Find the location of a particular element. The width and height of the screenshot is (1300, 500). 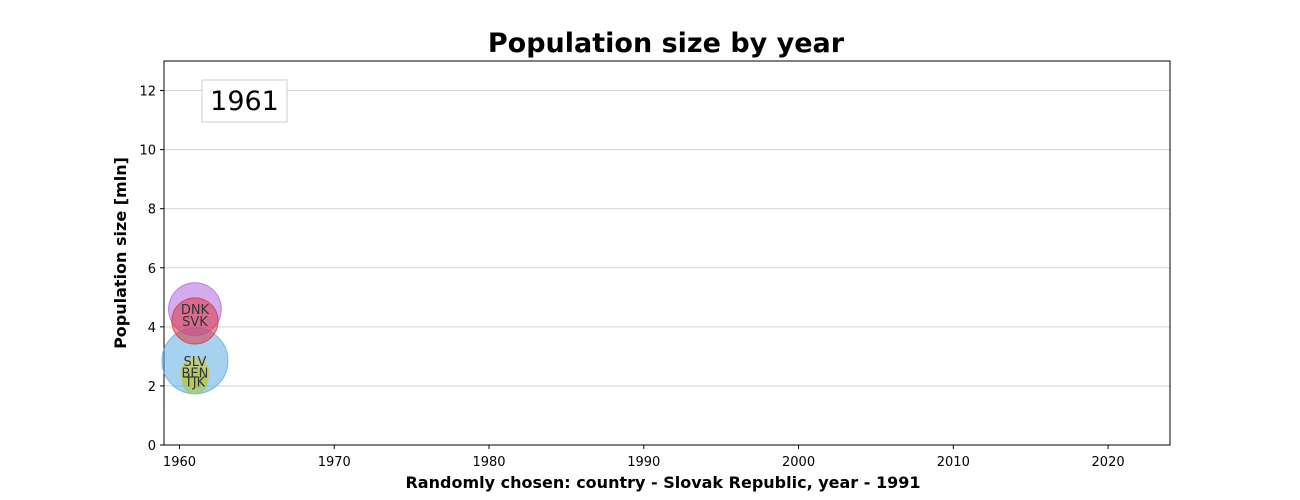

y-tick-label: 8 is located at coordinates (152, 210).